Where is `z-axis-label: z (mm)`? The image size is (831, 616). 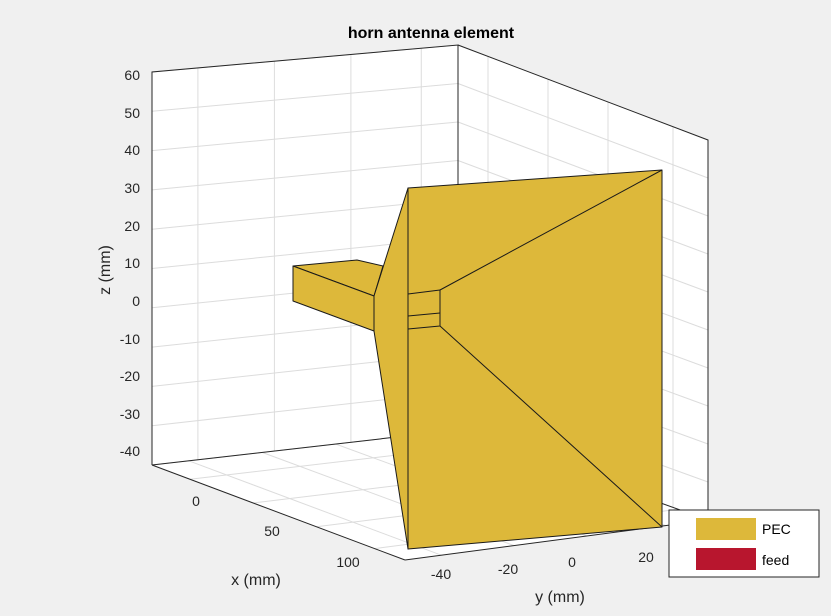
z-axis-label: z (mm) is located at coordinates (105, 270).